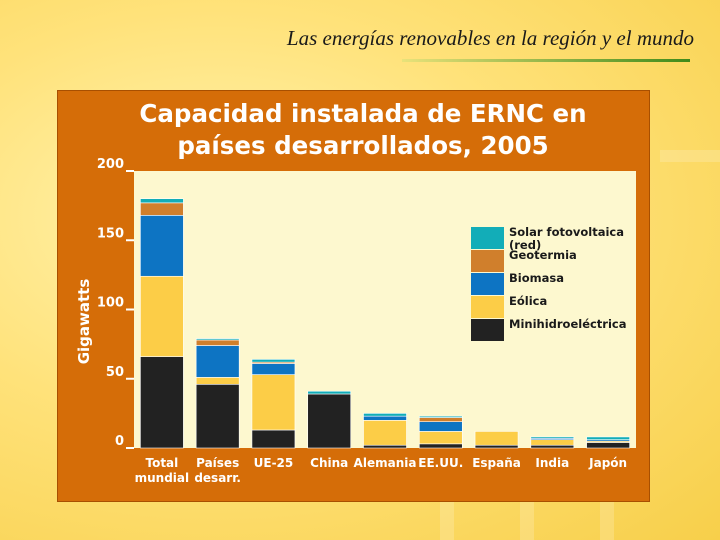 The image size is (720, 540). I want to click on x-category-label: Japón, so click(607, 463).